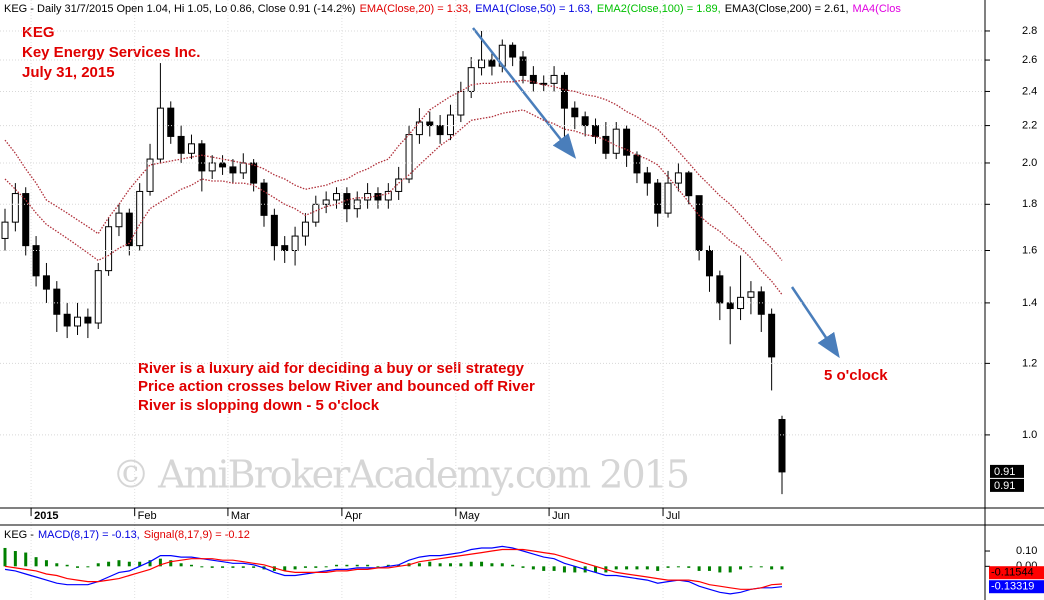 This screenshot has height=600, width=1044. What do you see at coordinates (469, 516) in the screenshot?
I see `x-tick-label: May` at bounding box center [469, 516].